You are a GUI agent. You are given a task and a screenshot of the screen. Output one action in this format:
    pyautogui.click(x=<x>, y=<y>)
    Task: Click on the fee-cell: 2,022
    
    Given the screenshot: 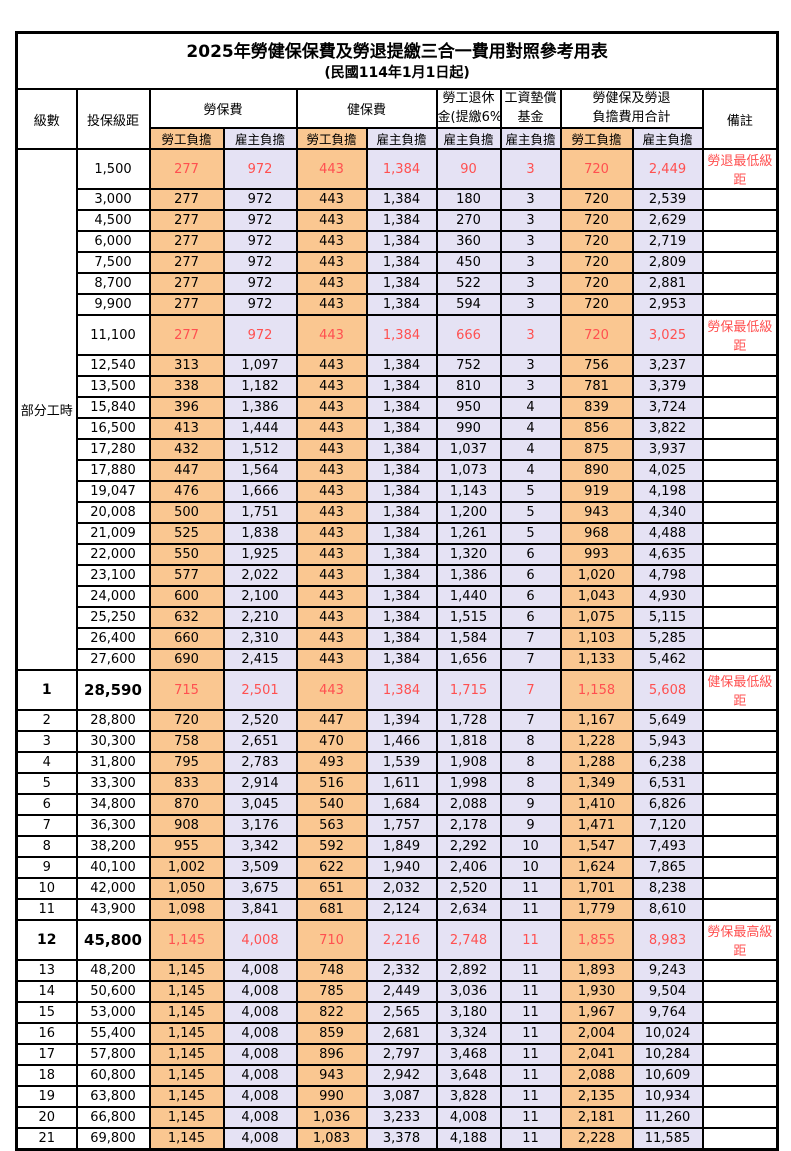 What is the action you would take?
    pyautogui.click(x=260, y=575)
    